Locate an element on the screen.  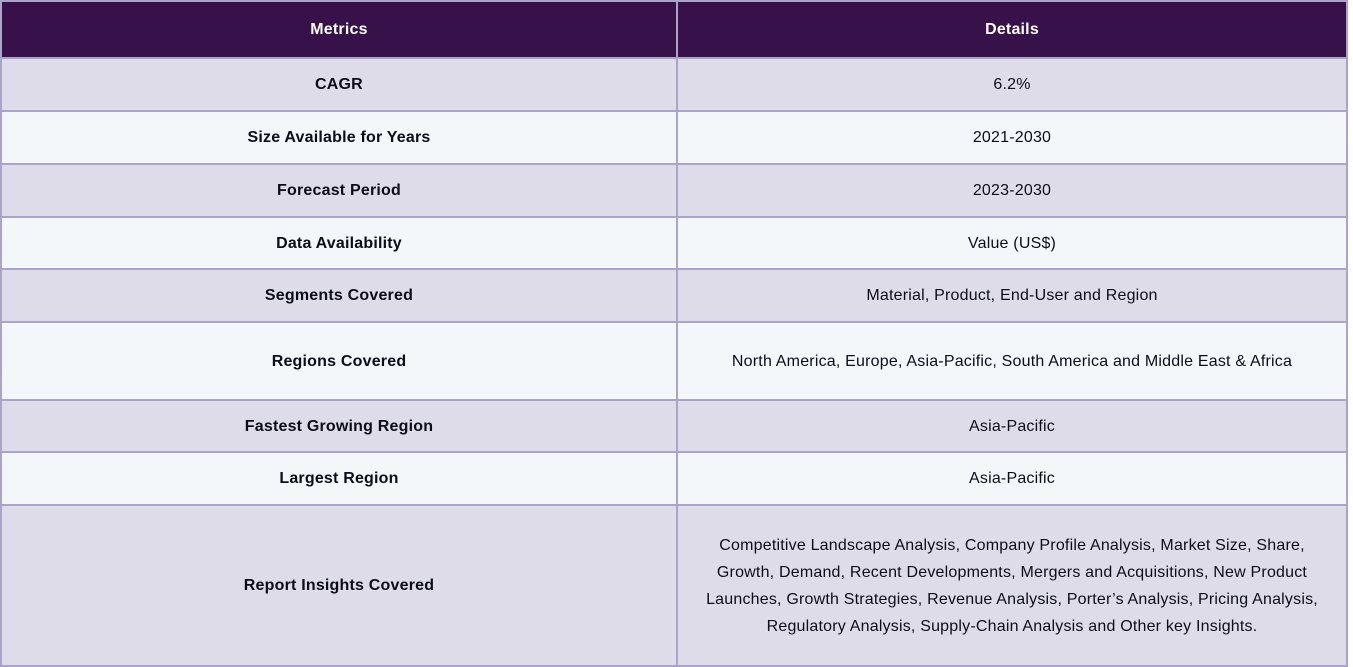
header-row: Metrics Details is located at coordinates (674, 29).